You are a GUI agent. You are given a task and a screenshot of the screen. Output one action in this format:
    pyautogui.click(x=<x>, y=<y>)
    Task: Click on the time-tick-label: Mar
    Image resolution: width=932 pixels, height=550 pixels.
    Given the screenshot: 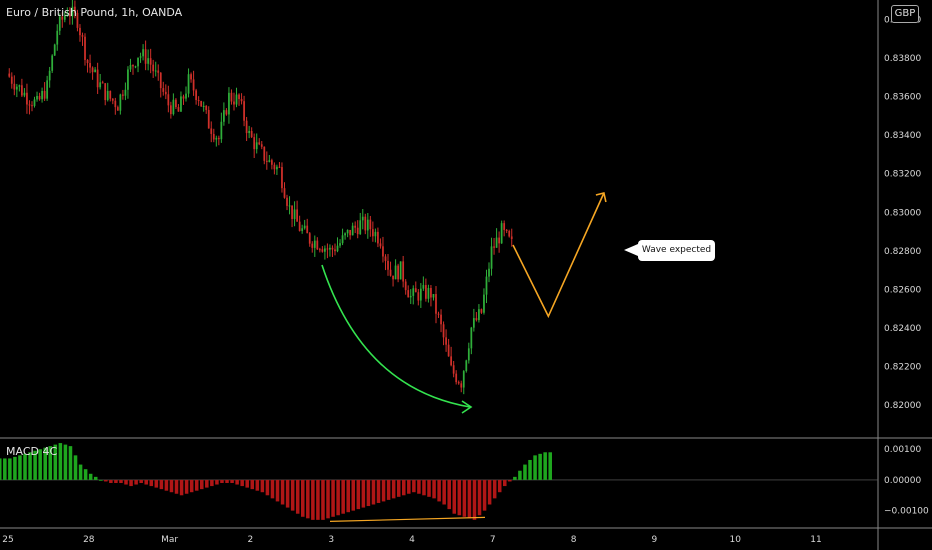 What is the action you would take?
    pyautogui.click(x=169, y=540)
    